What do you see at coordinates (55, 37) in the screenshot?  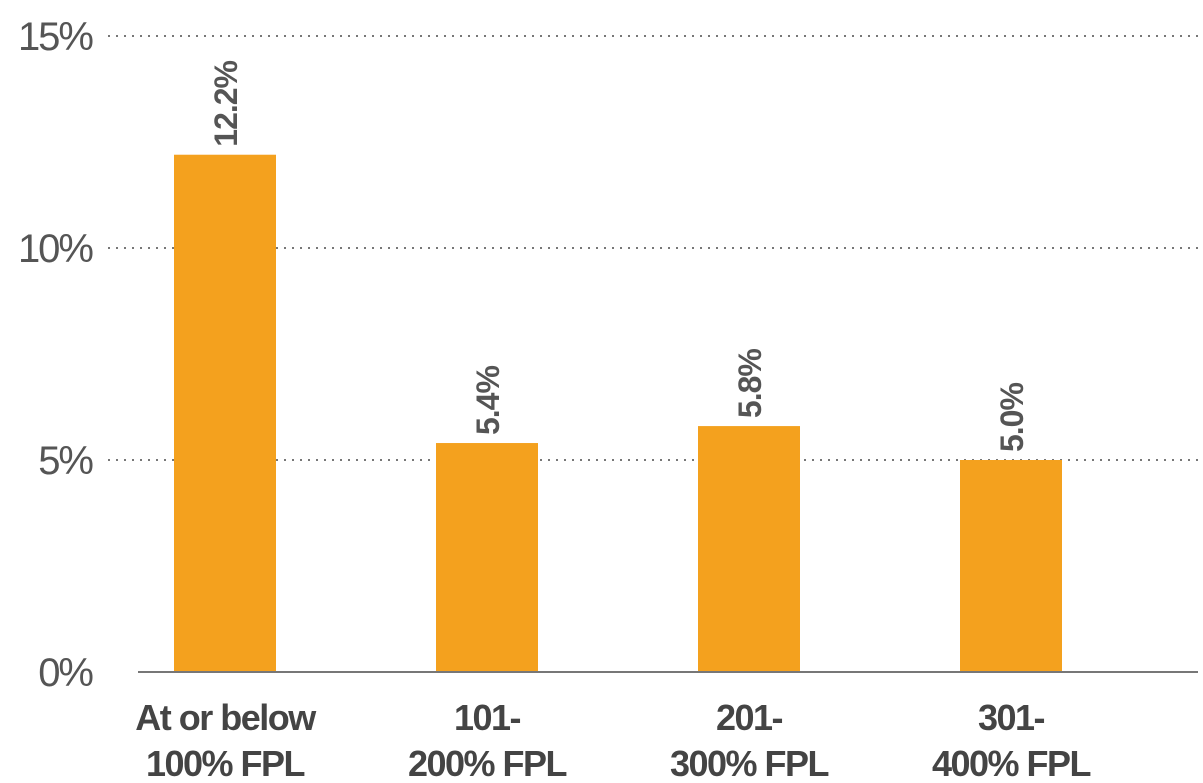 I see `y-tick-label: 15%` at bounding box center [55, 37].